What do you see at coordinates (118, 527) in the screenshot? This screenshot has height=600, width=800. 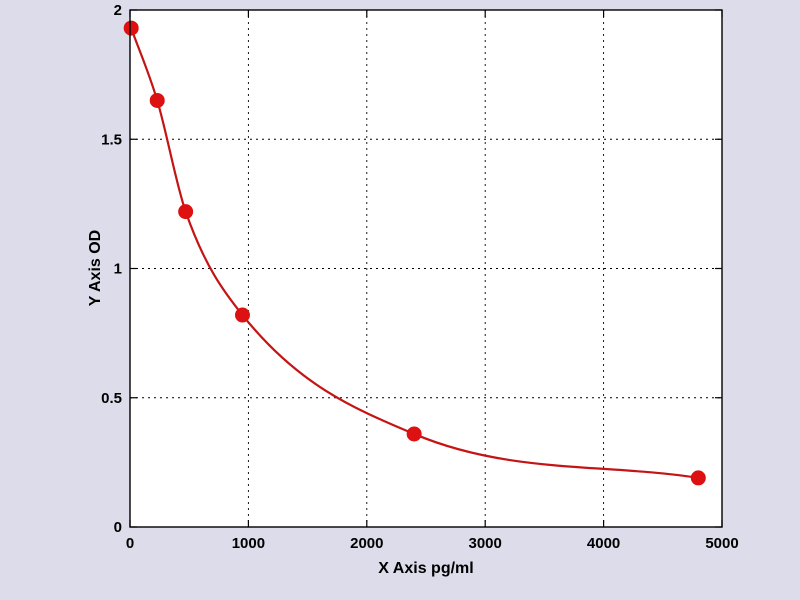 I see `y-tick-label: 0` at bounding box center [118, 527].